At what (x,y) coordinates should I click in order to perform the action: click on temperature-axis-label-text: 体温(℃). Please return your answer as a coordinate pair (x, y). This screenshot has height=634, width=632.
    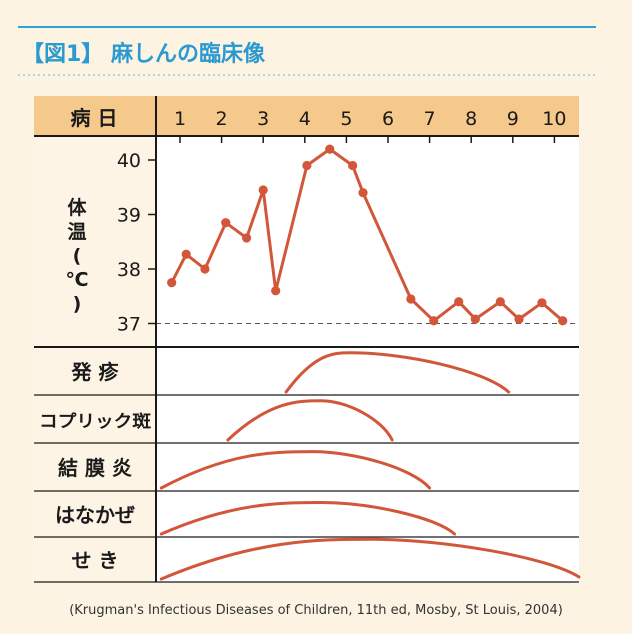
    Looking at the image, I should click on (76, 255).